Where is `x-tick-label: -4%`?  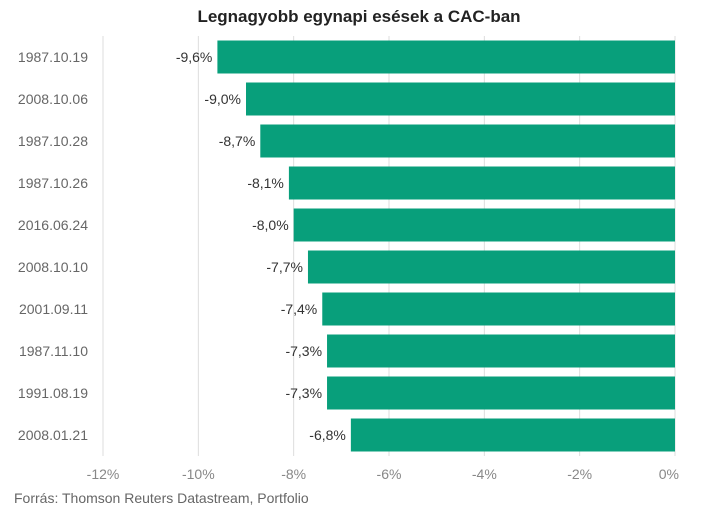 x-tick-label: -4% is located at coordinates (484, 474).